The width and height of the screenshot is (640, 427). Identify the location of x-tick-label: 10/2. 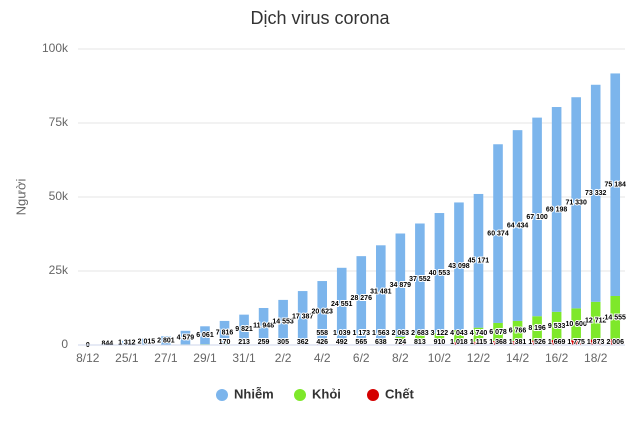
(440, 358).